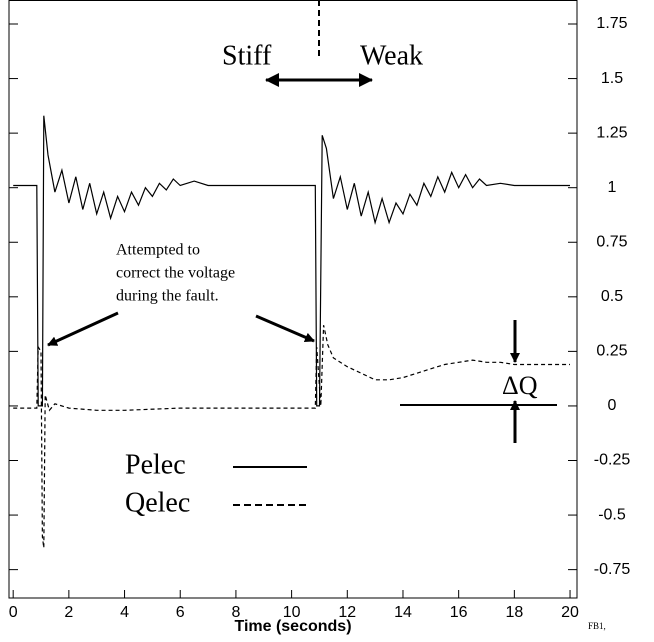 Image resolution: width=654 pixels, height=642 pixels. Describe the element at coordinates (611, 132) in the screenshot. I see `y-tick-label: 1.25` at that location.